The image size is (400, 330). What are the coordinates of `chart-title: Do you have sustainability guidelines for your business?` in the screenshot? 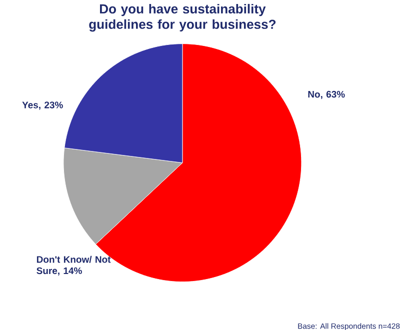 It's located at (182, 18).